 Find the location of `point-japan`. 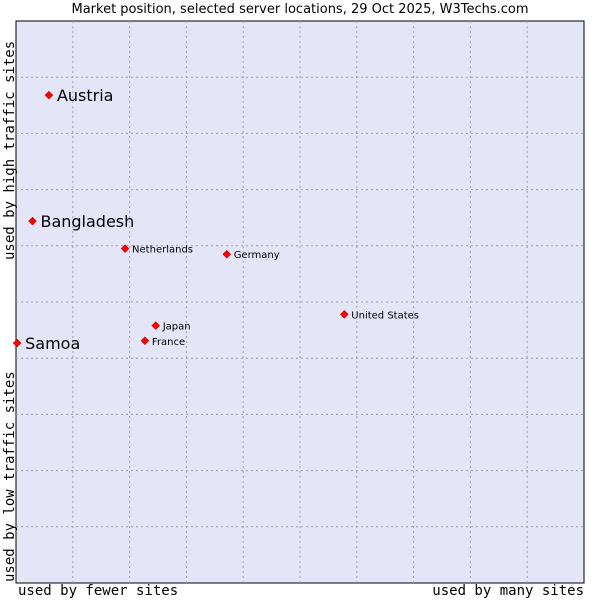

point-japan is located at coordinates (156, 325).